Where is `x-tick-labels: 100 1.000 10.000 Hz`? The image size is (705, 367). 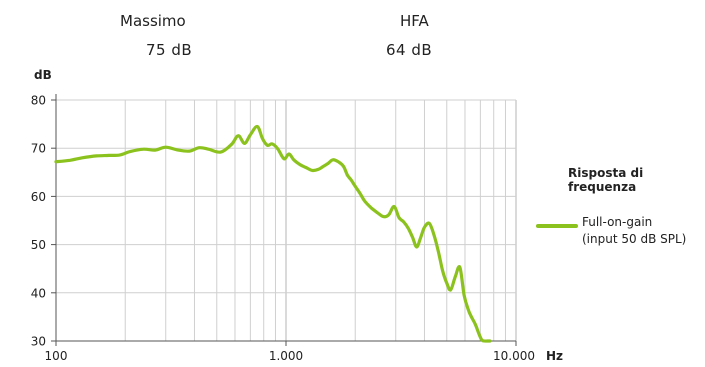 x-tick-labels: 100 1.000 10.000 Hz is located at coordinates (304, 356).